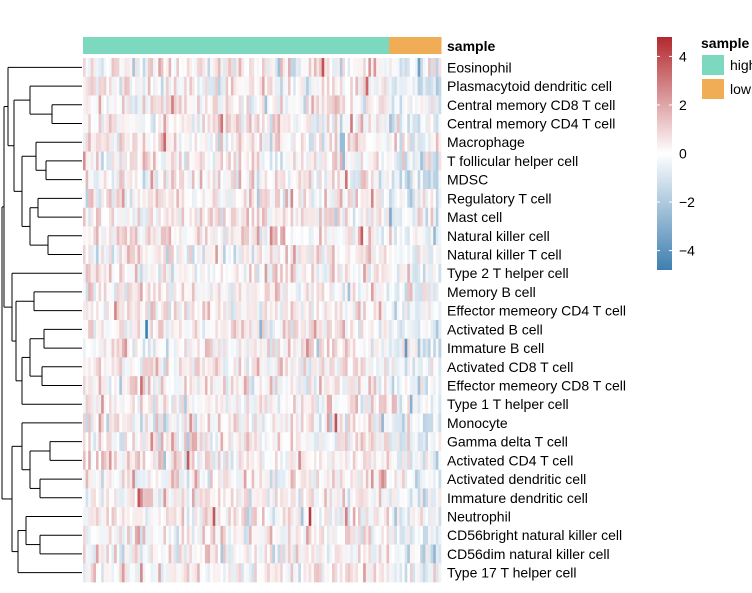 The height and width of the screenshot is (593, 752). What do you see at coordinates (687, 202) in the screenshot?
I see `color-bar-tick-label: −2` at bounding box center [687, 202].